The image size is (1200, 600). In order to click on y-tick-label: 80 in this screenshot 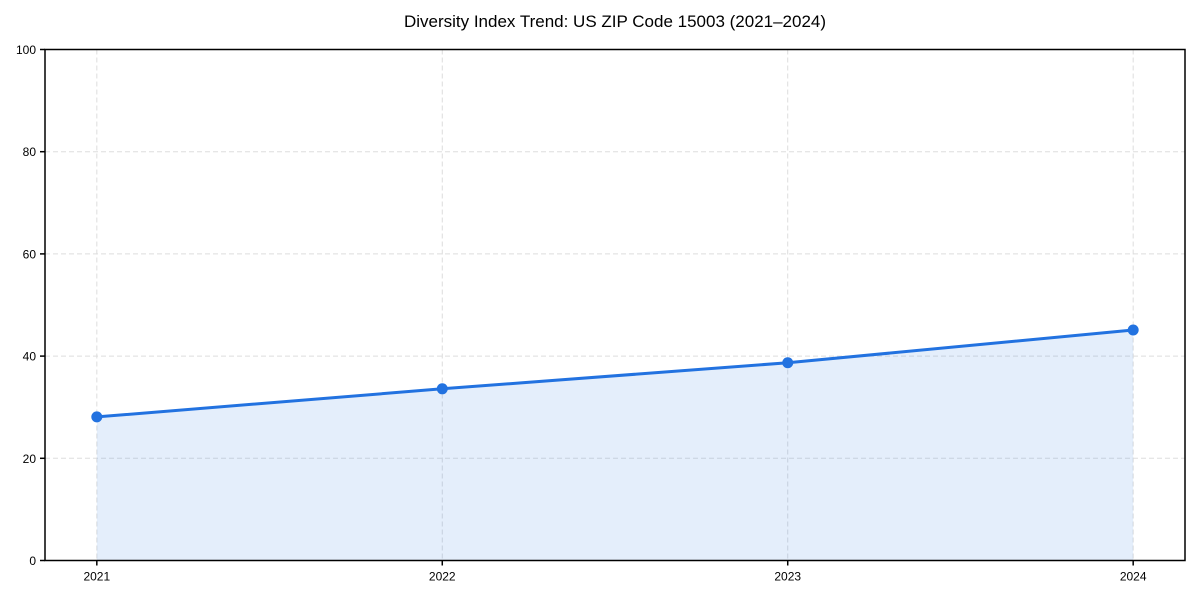, I will do `click(30, 152)`.